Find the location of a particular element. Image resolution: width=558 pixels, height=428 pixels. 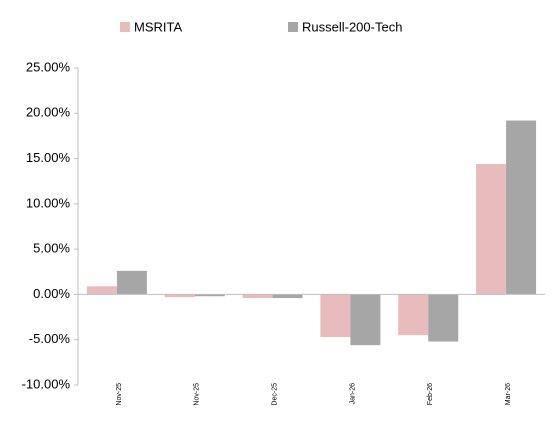

y-tick-label: 10.00% is located at coordinates (48, 202).